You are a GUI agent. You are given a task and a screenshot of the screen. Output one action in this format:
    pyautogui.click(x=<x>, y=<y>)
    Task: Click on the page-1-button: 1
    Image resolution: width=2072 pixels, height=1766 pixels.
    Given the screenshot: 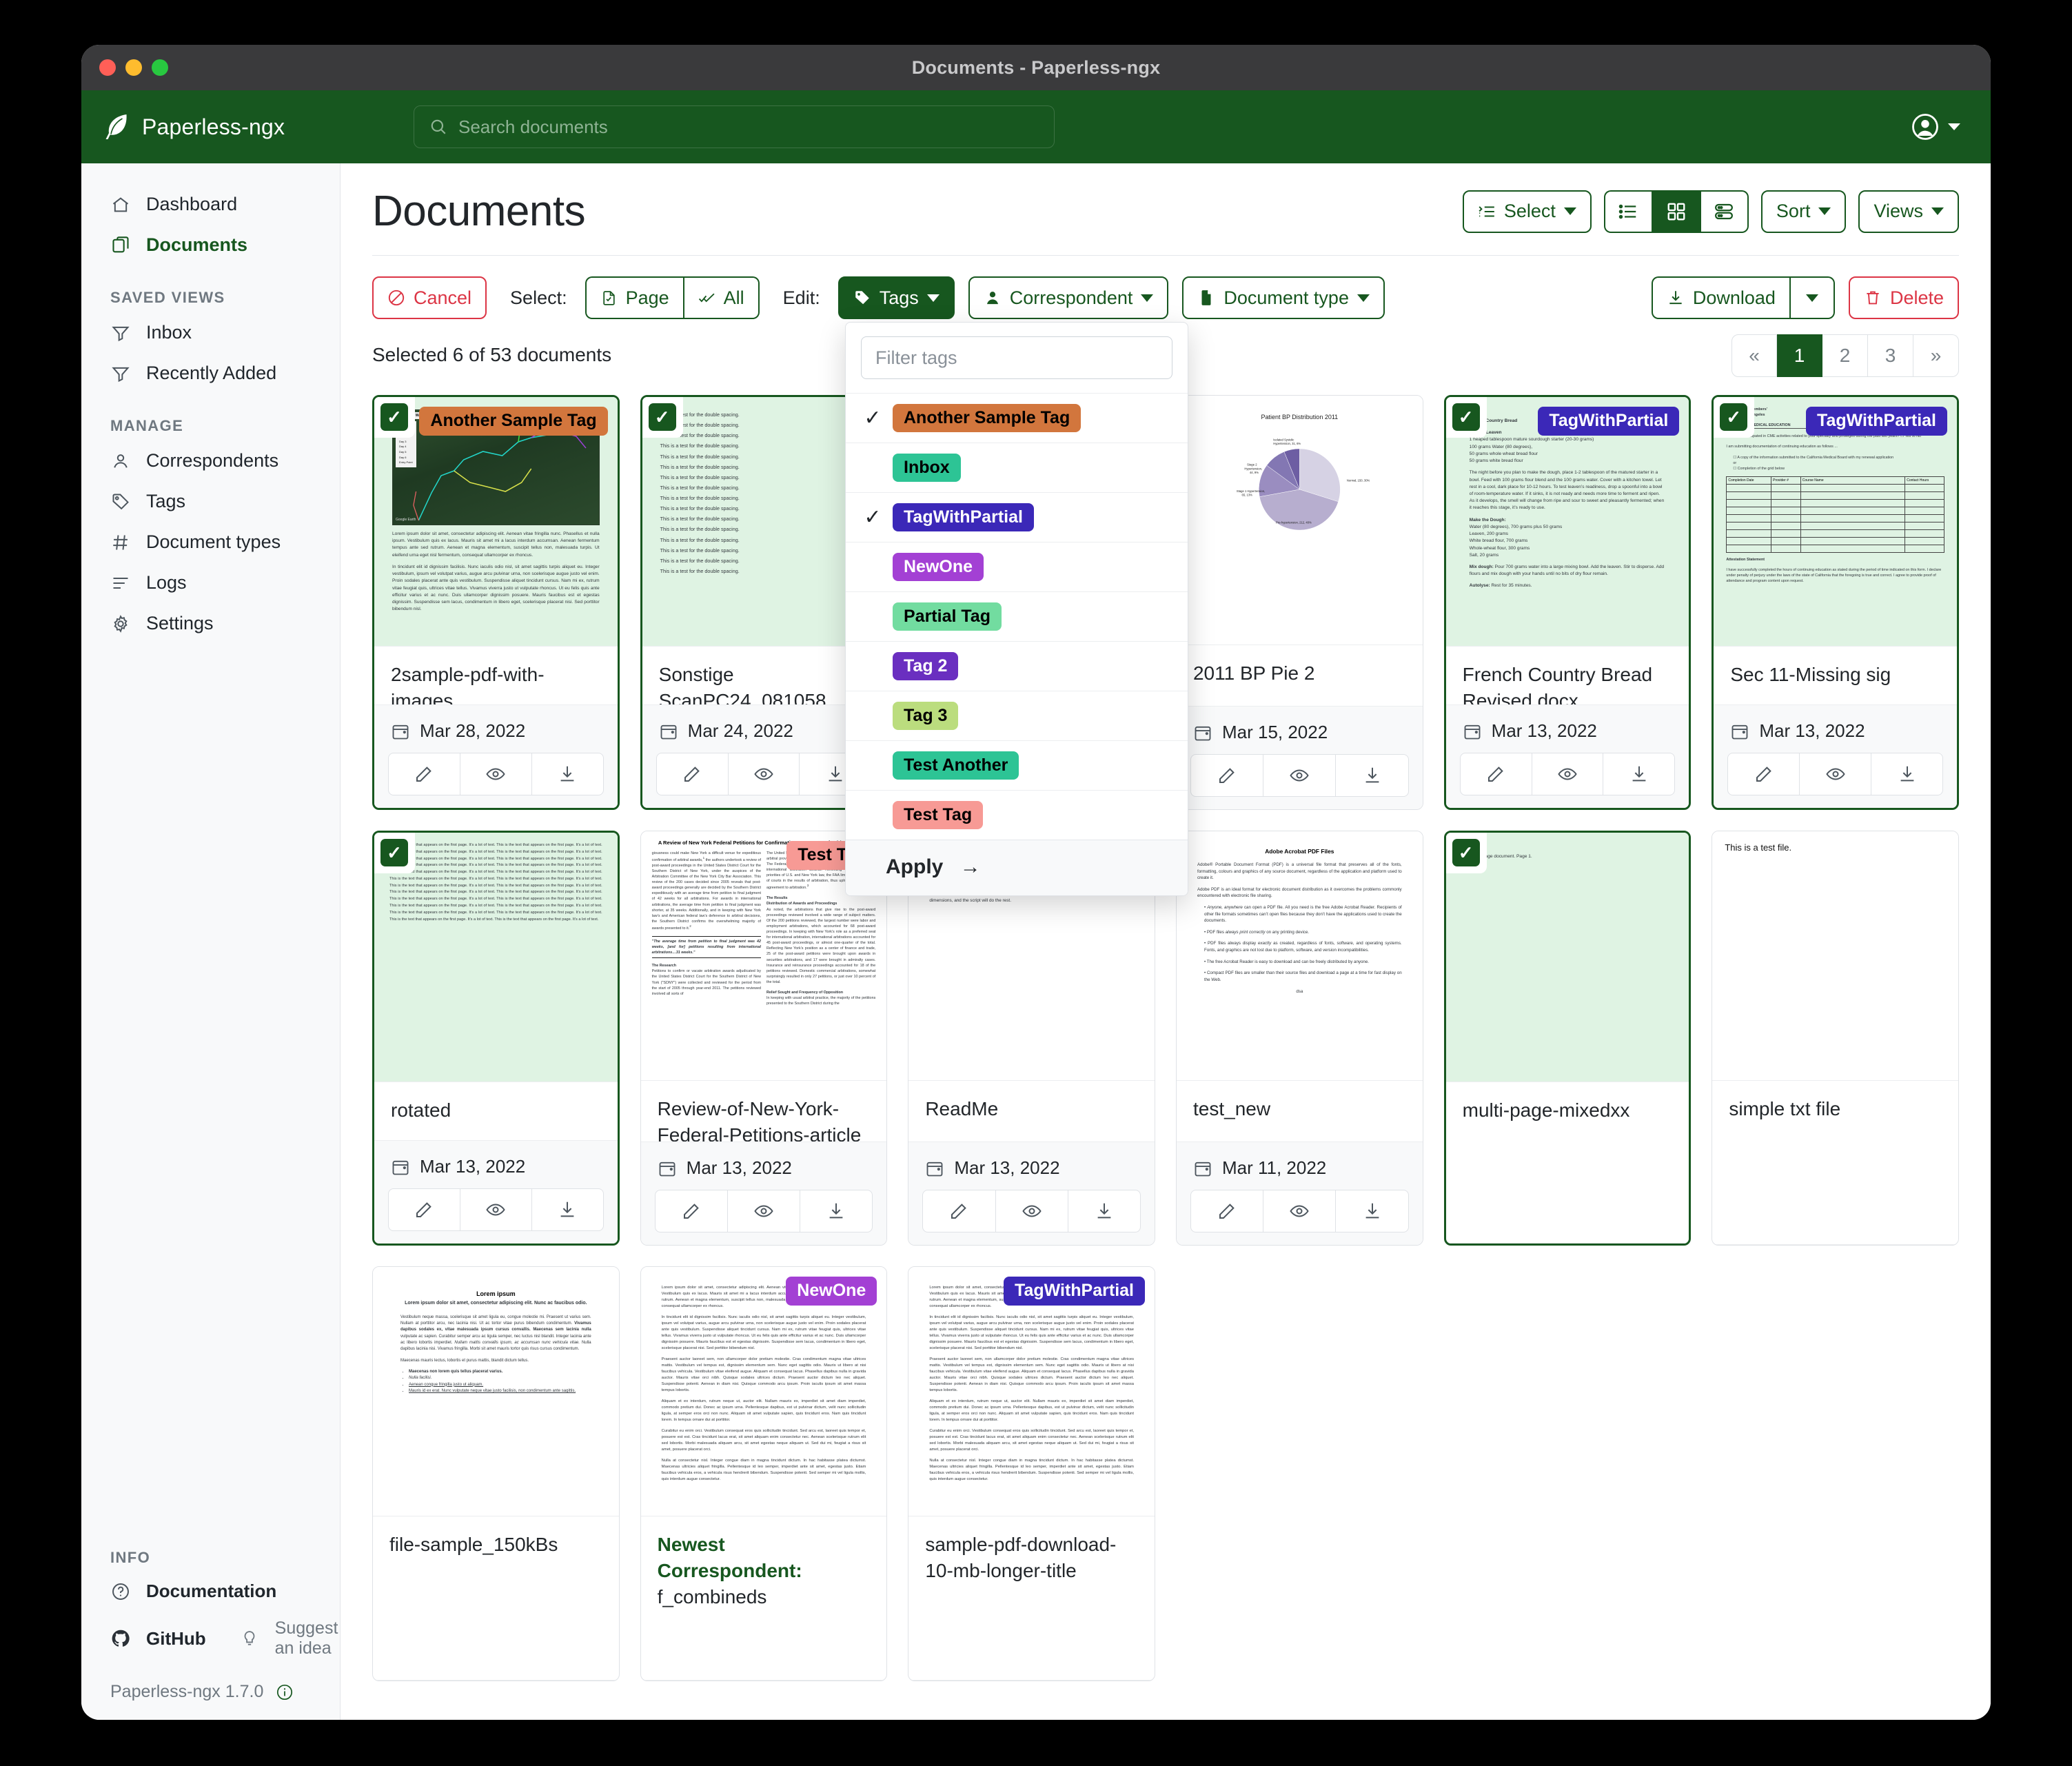 What is the action you would take?
    pyautogui.click(x=1799, y=355)
    